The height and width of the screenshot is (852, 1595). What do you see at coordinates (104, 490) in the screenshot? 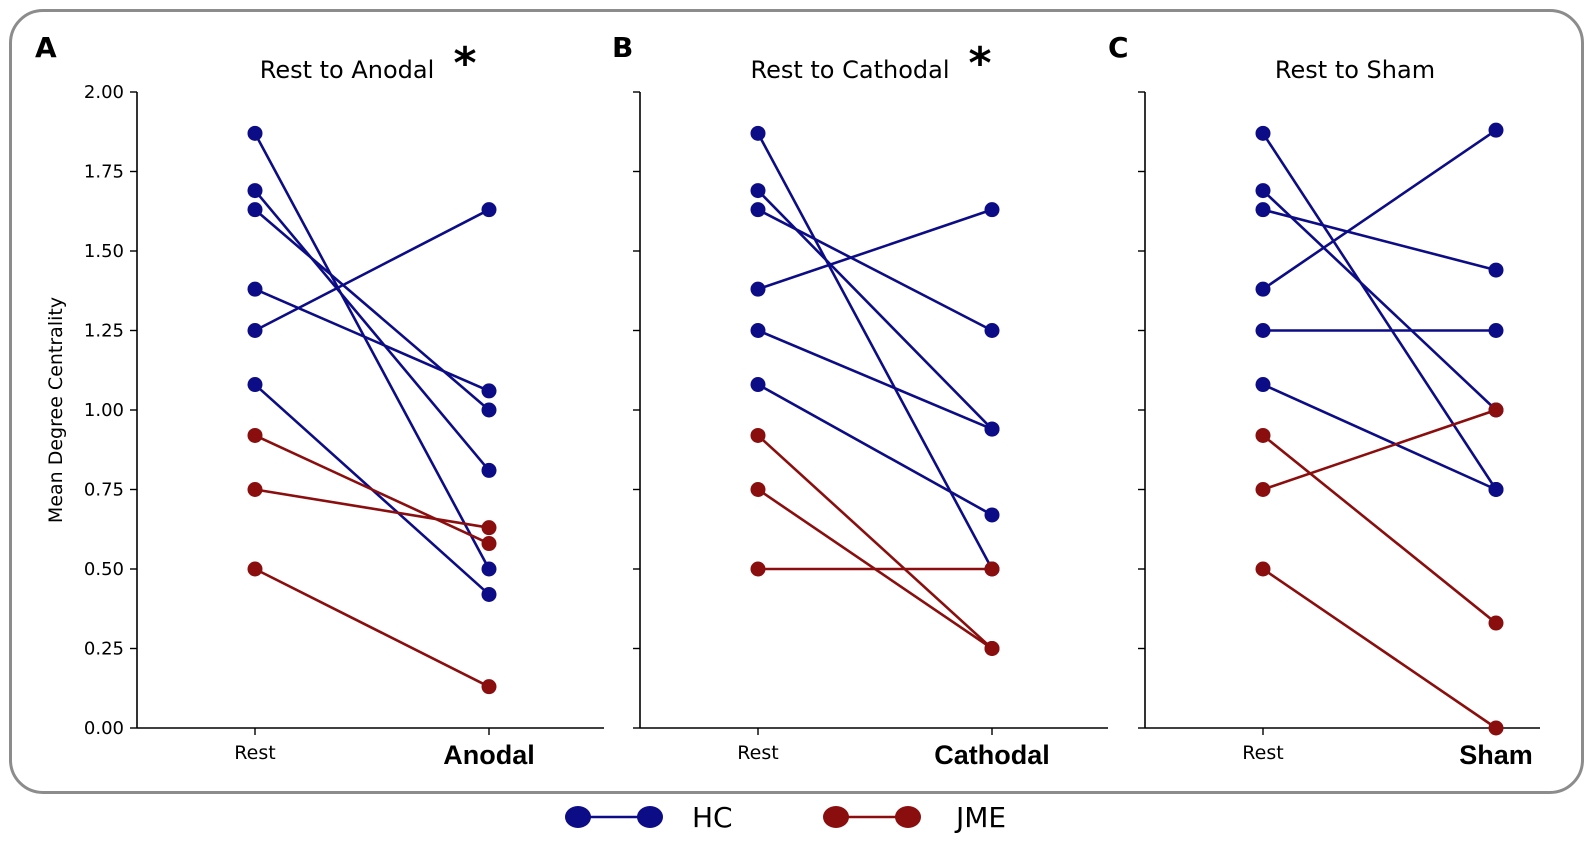
I see `y-tick-label: 0.75` at bounding box center [104, 490].